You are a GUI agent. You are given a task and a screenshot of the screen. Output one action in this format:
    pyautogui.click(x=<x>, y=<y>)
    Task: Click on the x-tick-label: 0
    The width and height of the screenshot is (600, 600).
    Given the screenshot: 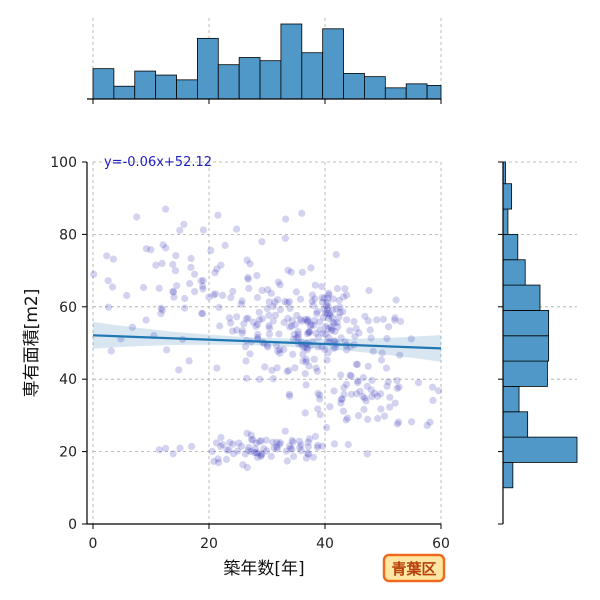 What is the action you would take?
    pyautogui.click(x=93, y=544)
    